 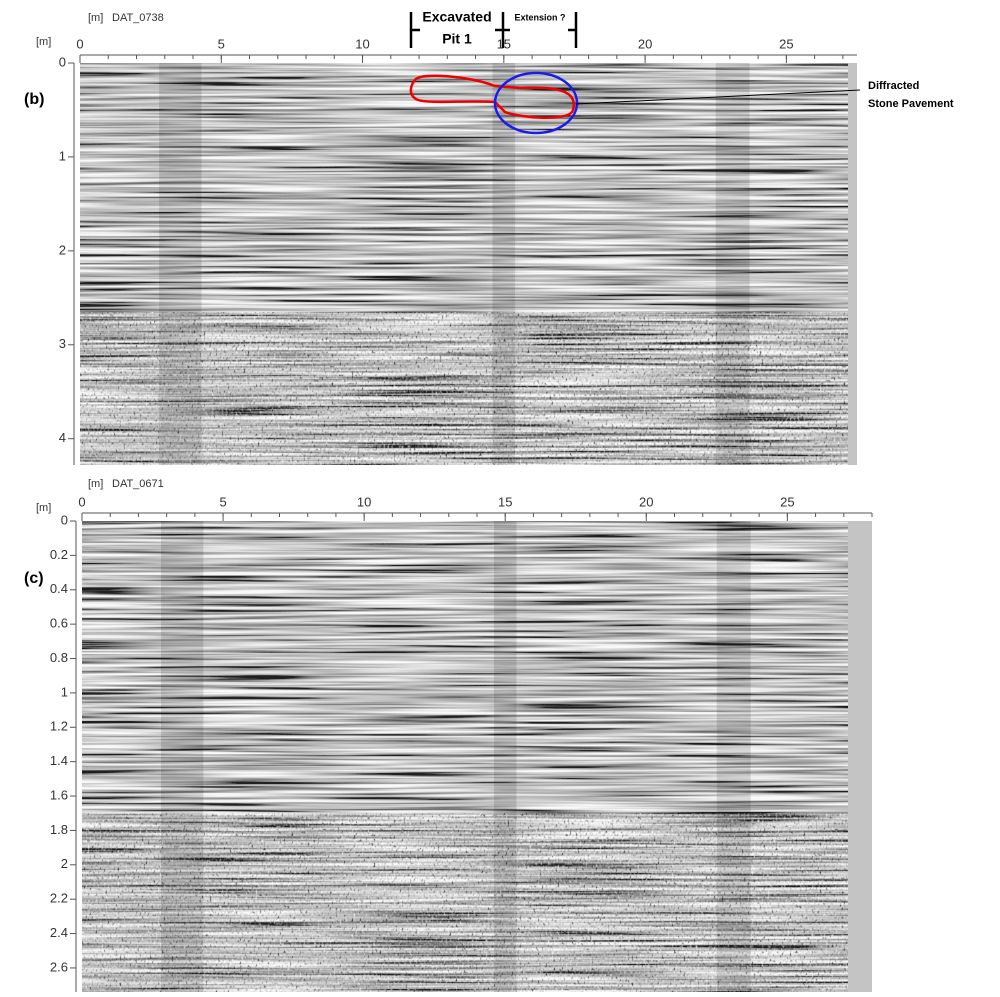 What do you see at coordinates (59, 829) in the screenshot?
I see `y-tick-label: 1.8` at bounding box center [59, 829].